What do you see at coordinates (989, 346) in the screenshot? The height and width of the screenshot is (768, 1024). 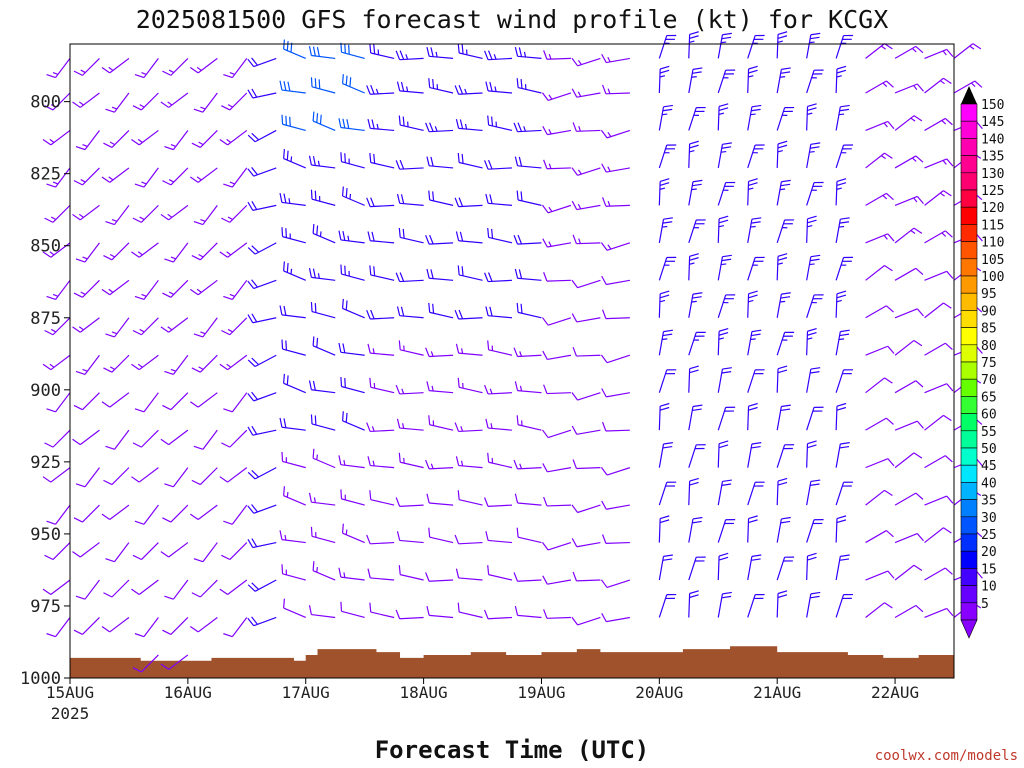 I see `colorbar-label: 80` at bounding box center [989, 346].